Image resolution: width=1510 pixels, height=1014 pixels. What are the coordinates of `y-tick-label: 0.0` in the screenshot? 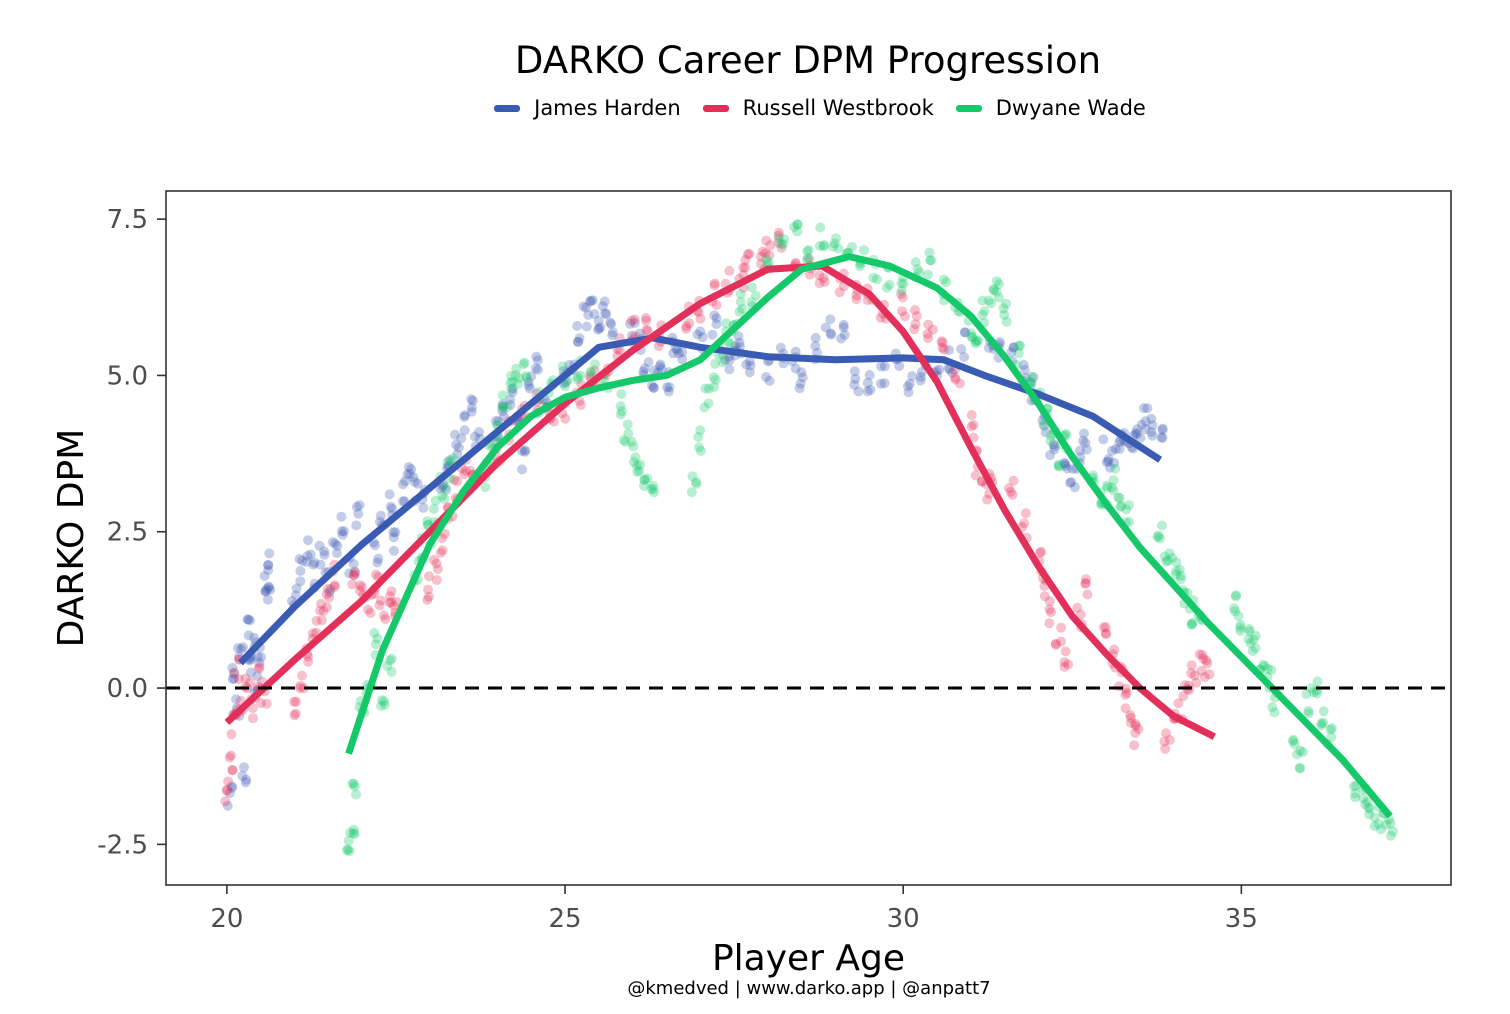 It's located at (127, 689).